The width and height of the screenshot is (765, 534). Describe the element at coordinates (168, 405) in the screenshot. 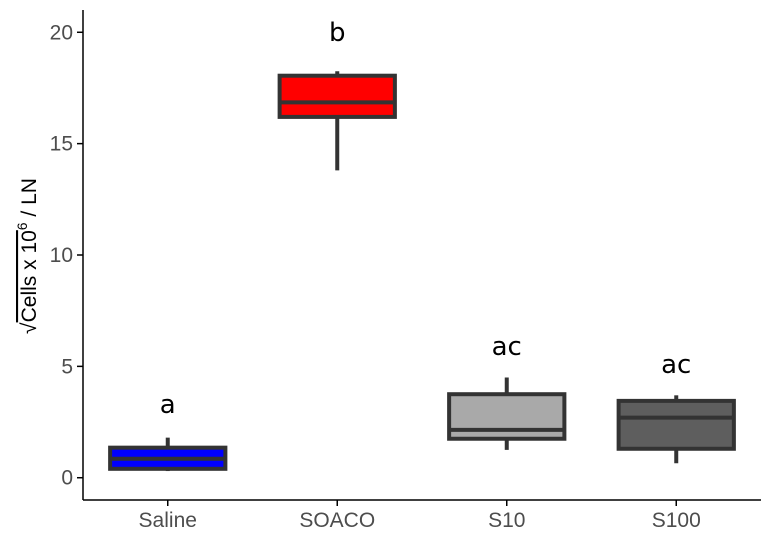

I see `significance-letter: a` at that location.